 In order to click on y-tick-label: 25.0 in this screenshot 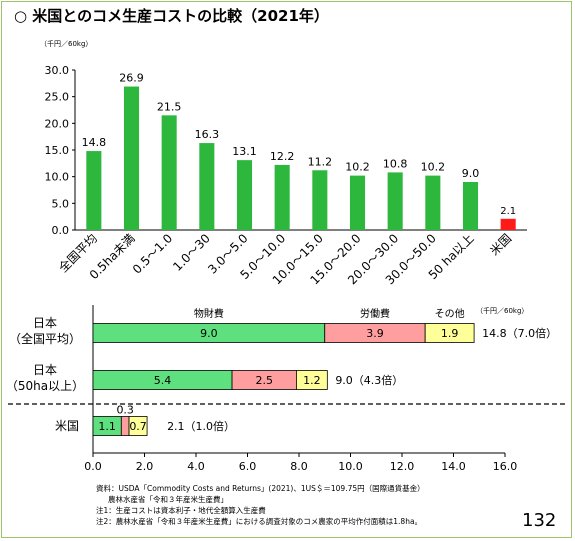, I will do `click(57, 97)`.